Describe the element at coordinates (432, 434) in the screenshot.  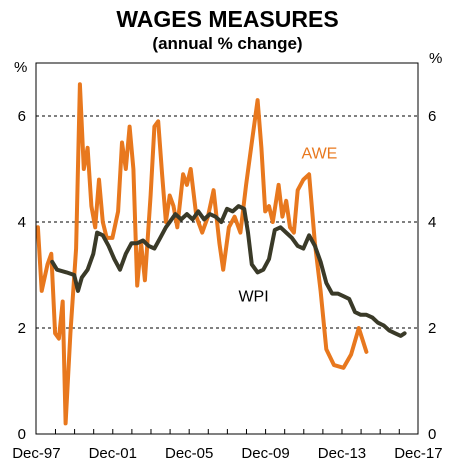
I see `y-tick-label-right: 0` at that location.